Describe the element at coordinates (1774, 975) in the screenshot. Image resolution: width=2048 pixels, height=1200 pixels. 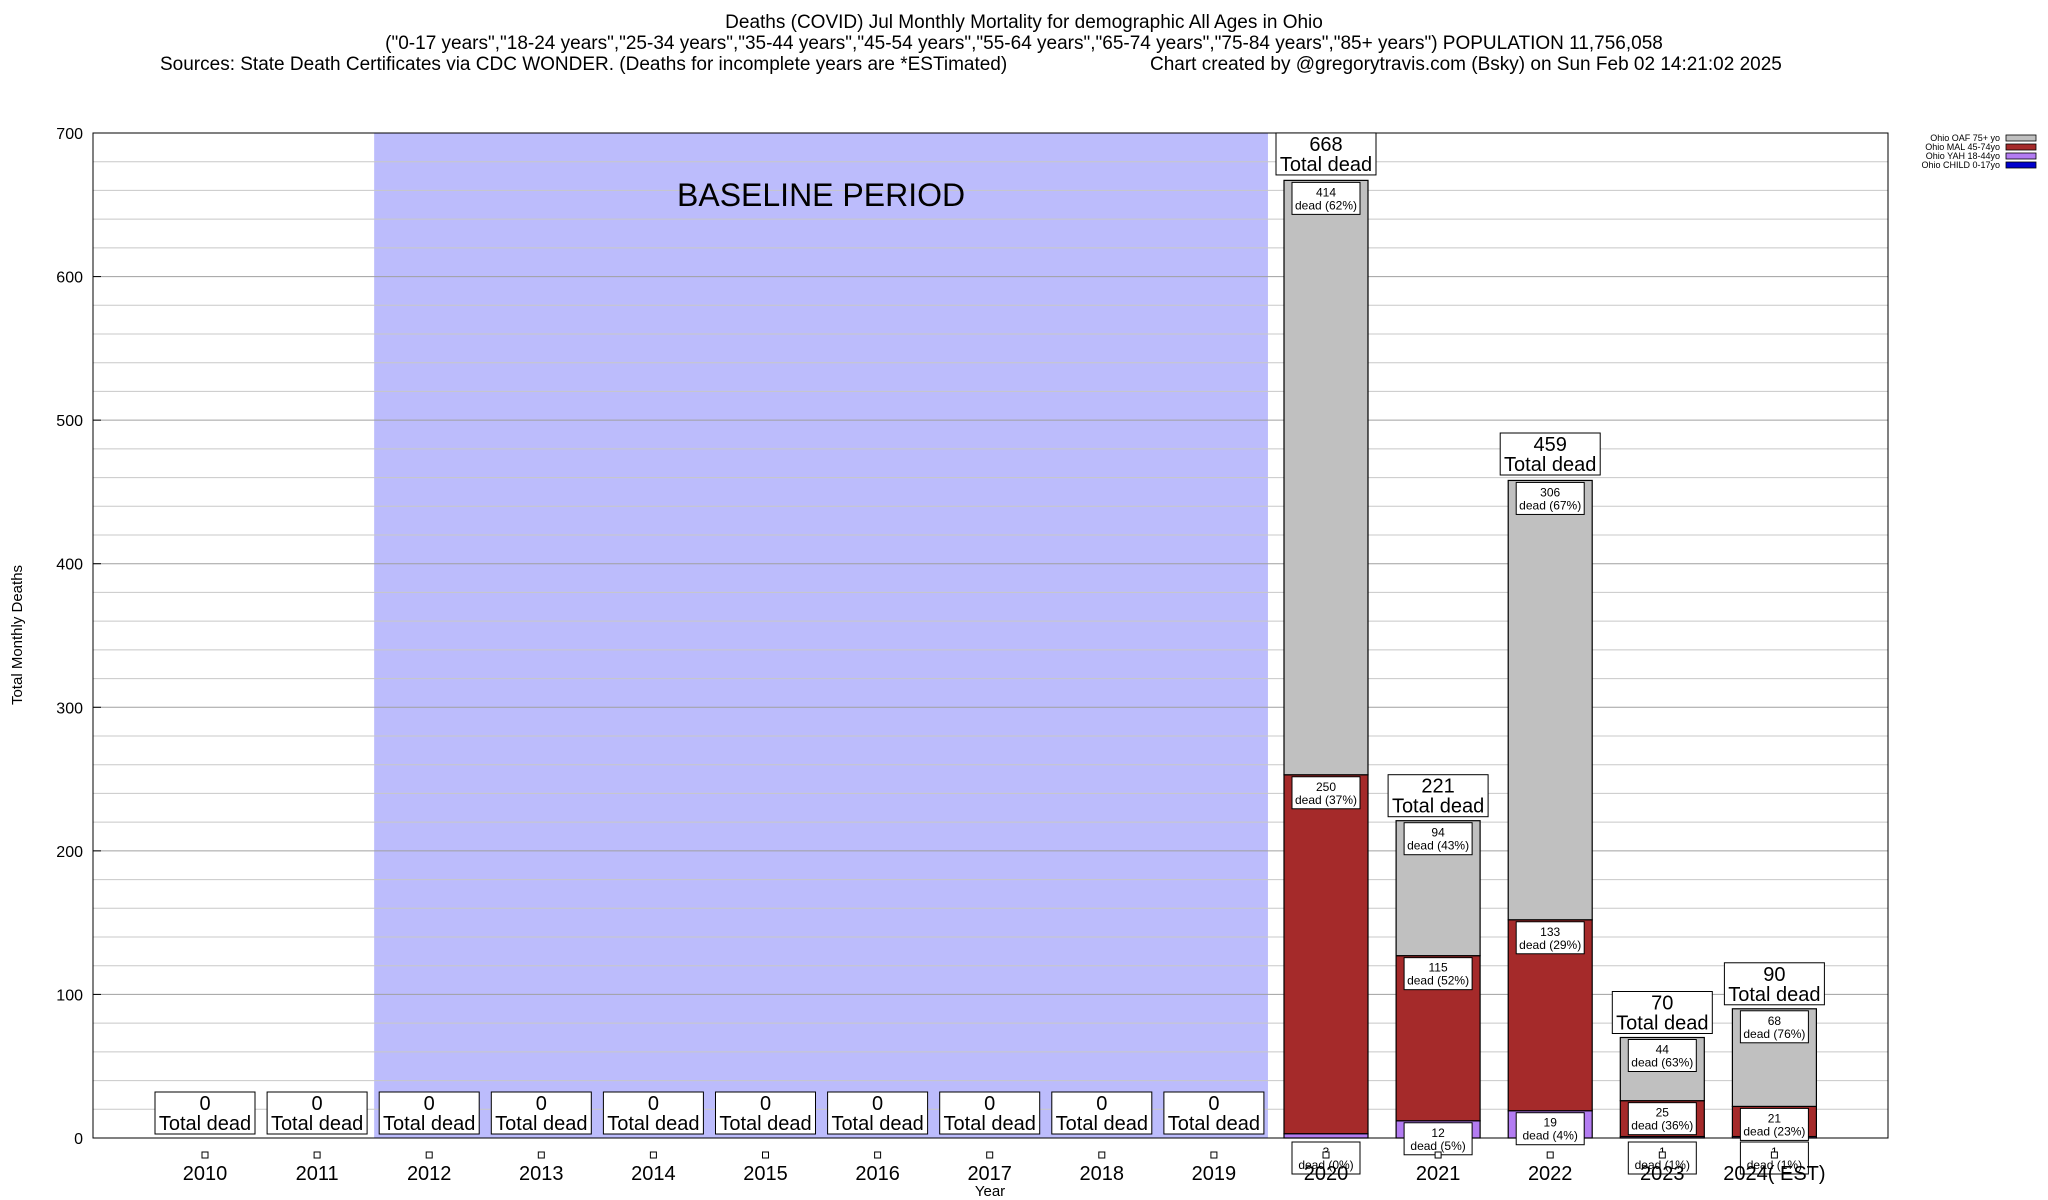
I see `total-value-label: 90` at that location.